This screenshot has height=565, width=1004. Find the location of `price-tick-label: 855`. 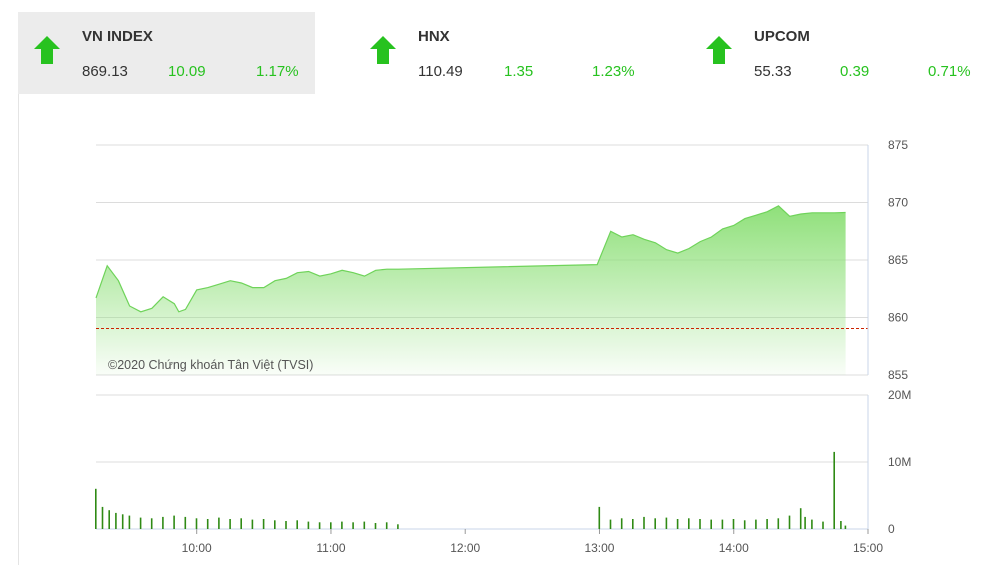

price-tick-label: 855 is located at coordinates (898, 375).